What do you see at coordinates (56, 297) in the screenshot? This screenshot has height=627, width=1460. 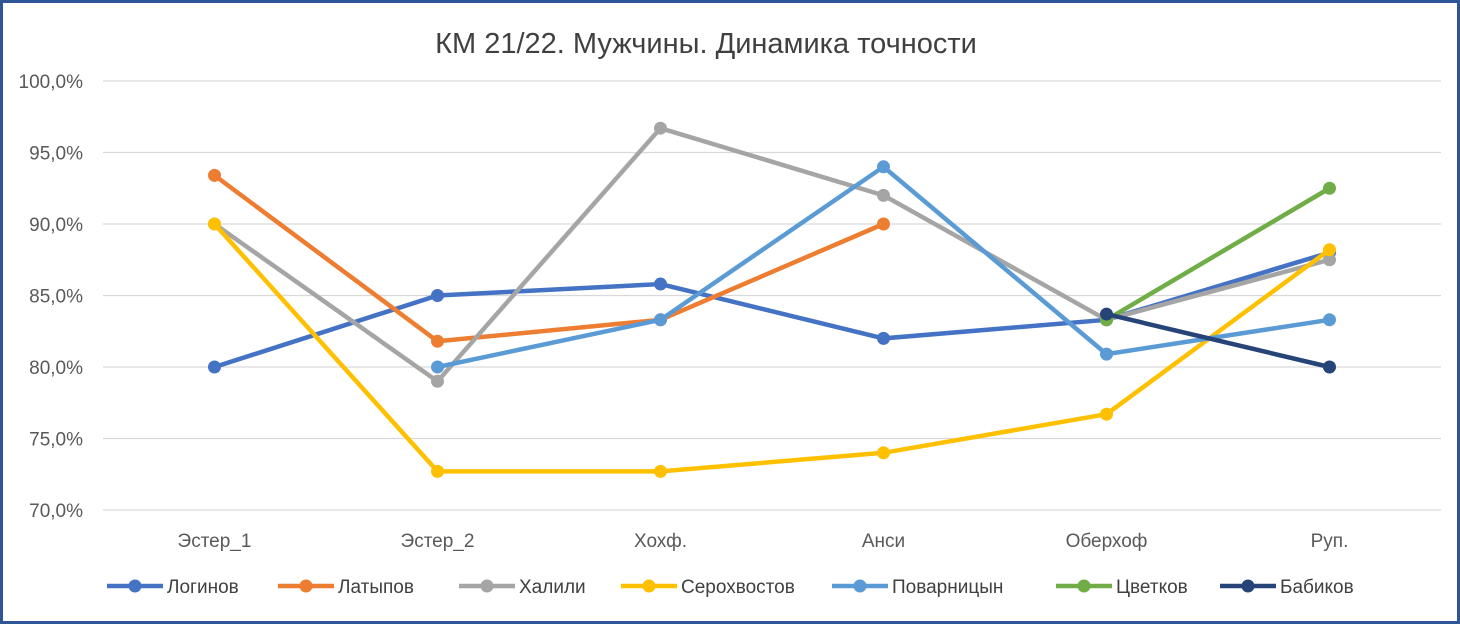 I see `y-tick-label: 85,0%` at bounding box center [56, 297].